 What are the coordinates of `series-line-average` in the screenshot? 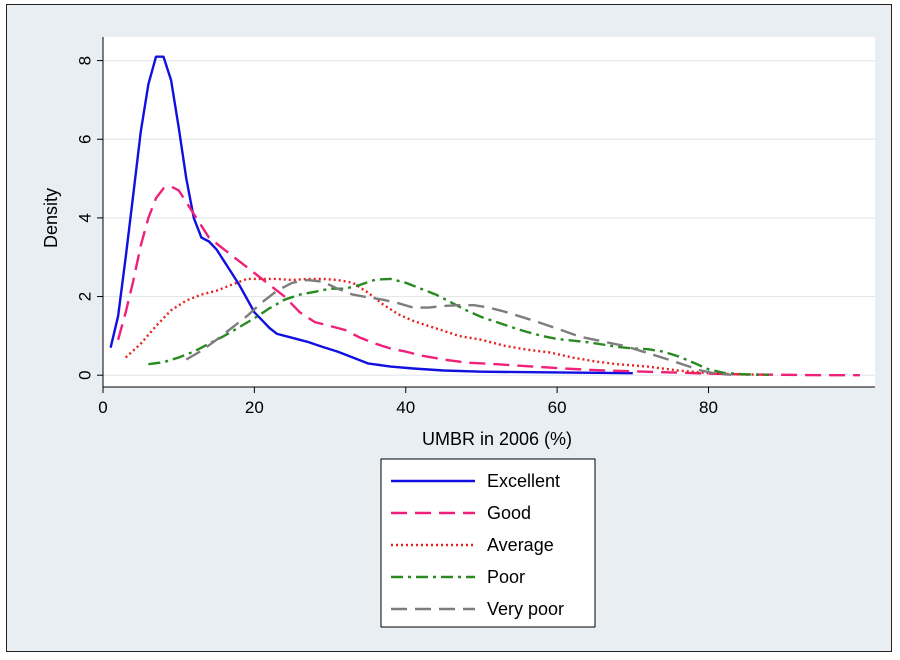 It's located at (447, 326).